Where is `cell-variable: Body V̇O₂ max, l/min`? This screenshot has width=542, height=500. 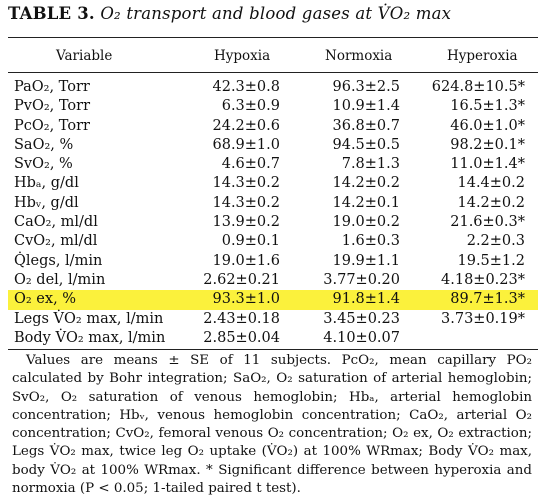 cell-variable: Body V̇O₂ max, l/min is located at coordinates (90, 337).